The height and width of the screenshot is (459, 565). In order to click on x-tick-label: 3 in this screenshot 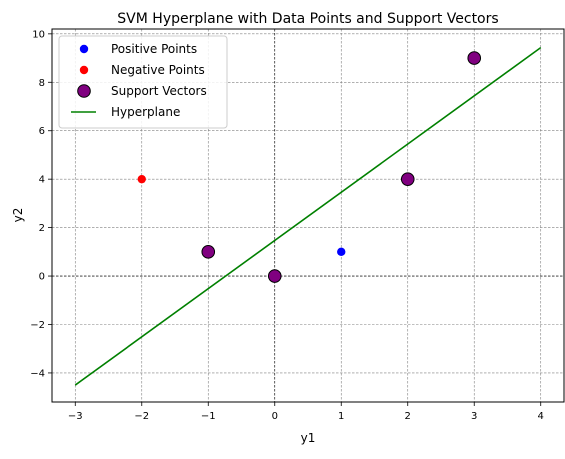, I will do `click(474, 416)`.